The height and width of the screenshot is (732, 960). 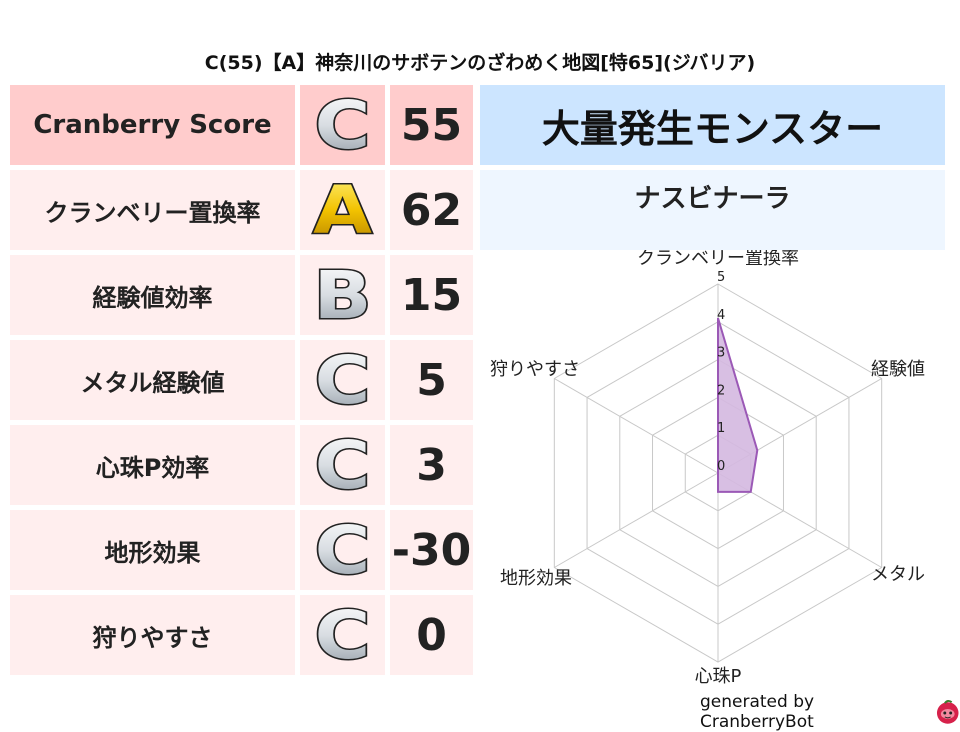 What do you see at coordinates (152, 635) in the screenshot?
I see `row-label: 狩りやすさ` at bounding box center [152, 635].